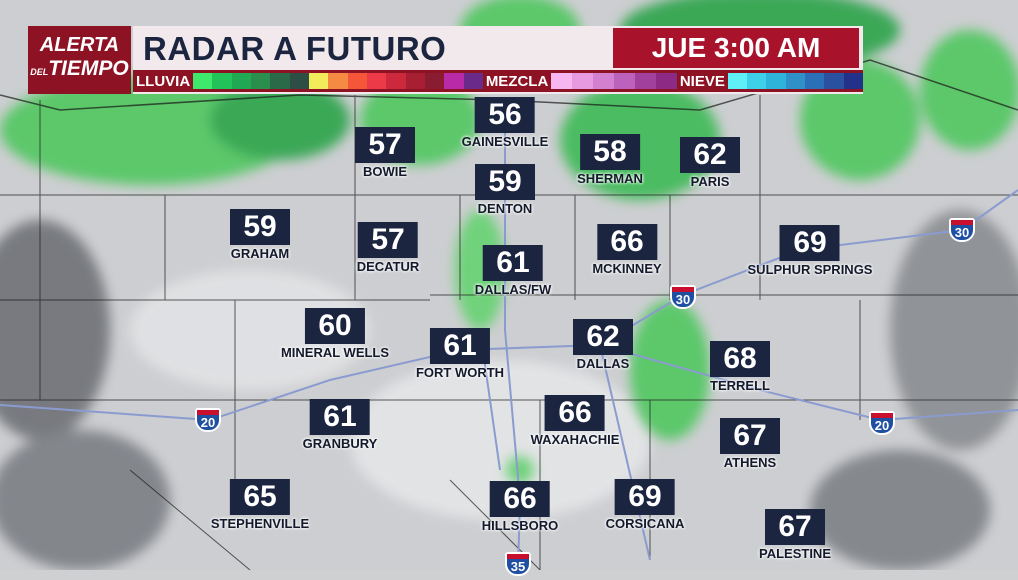 The image size is (1018, 580). I want to click on city-marker: 56 GAINESVILLE, so click(505, 123).